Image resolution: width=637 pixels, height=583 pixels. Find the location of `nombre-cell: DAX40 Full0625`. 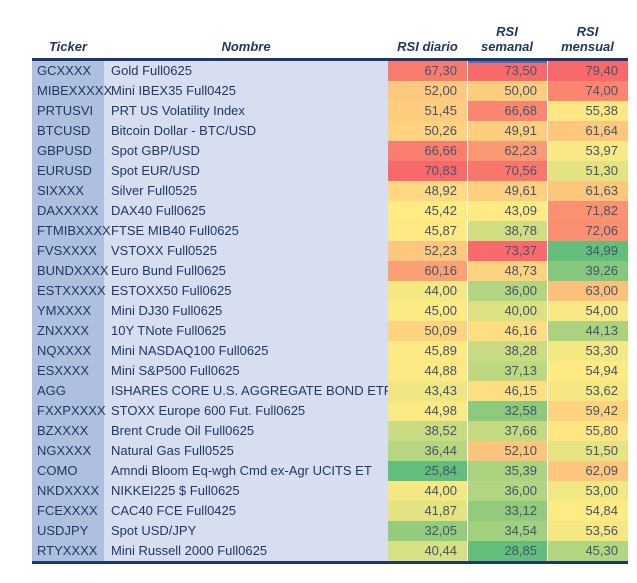

nombre-cell: DAX40 Full0625 is located at coordinates (246, 211).